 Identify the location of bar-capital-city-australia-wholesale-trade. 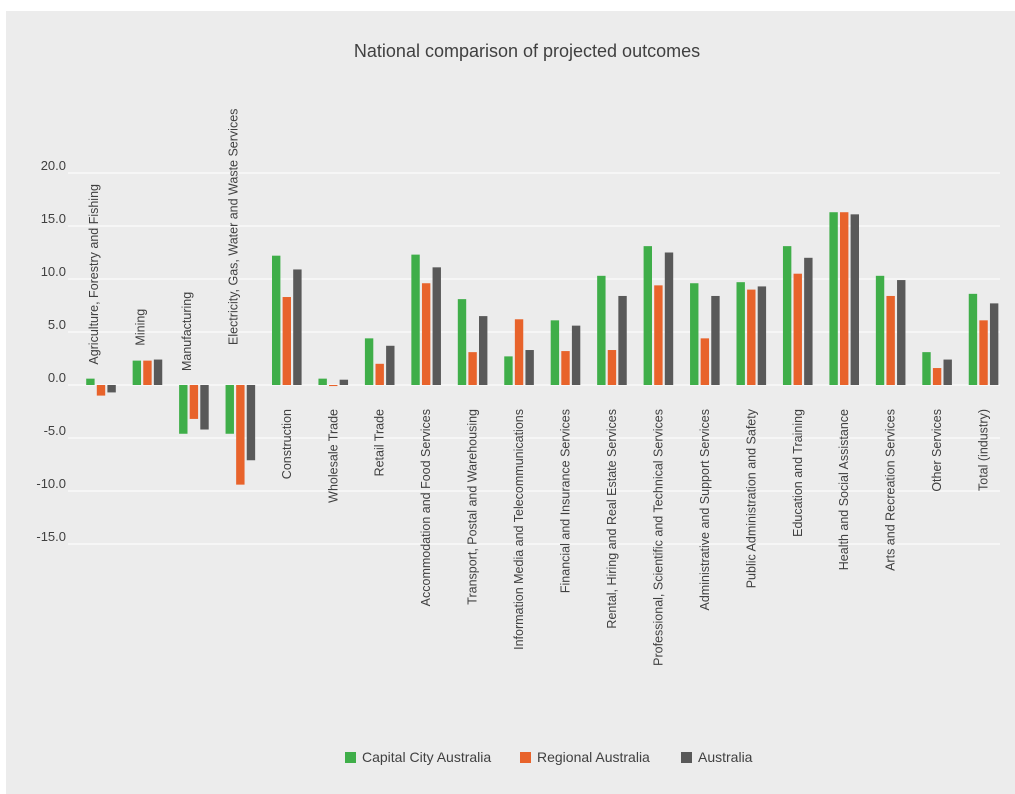
(322, 381).